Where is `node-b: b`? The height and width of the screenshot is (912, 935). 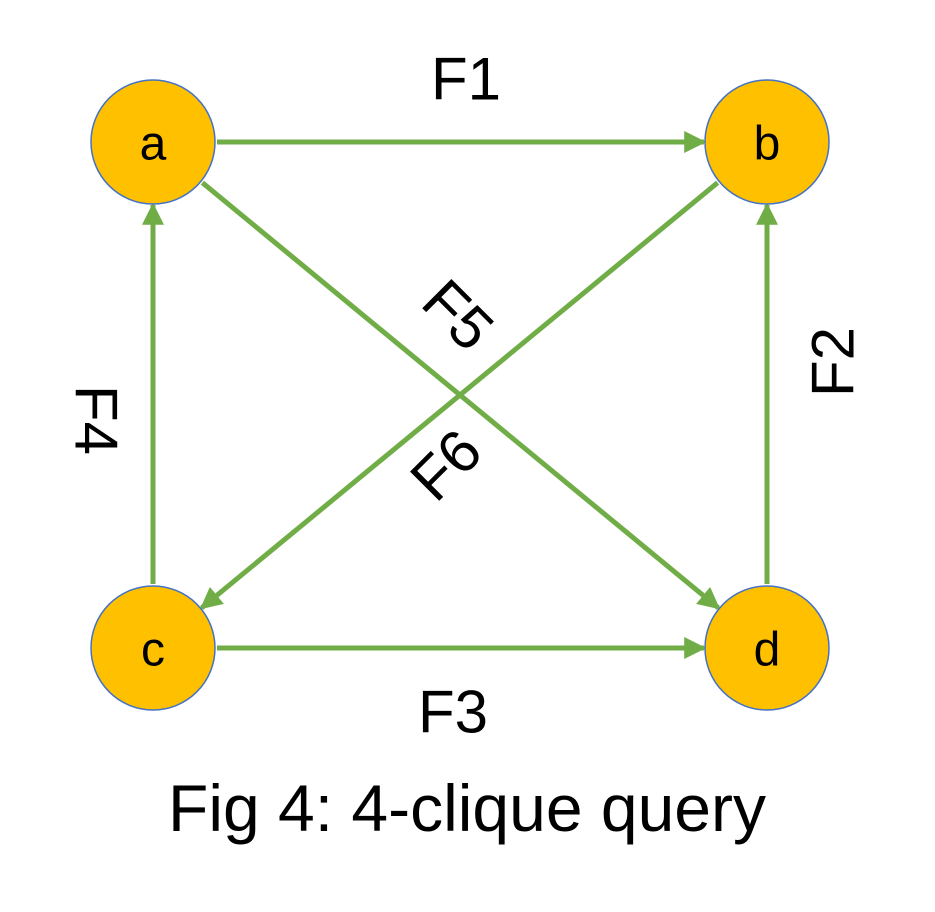
node-b: b is located at coordinates (767, 142).